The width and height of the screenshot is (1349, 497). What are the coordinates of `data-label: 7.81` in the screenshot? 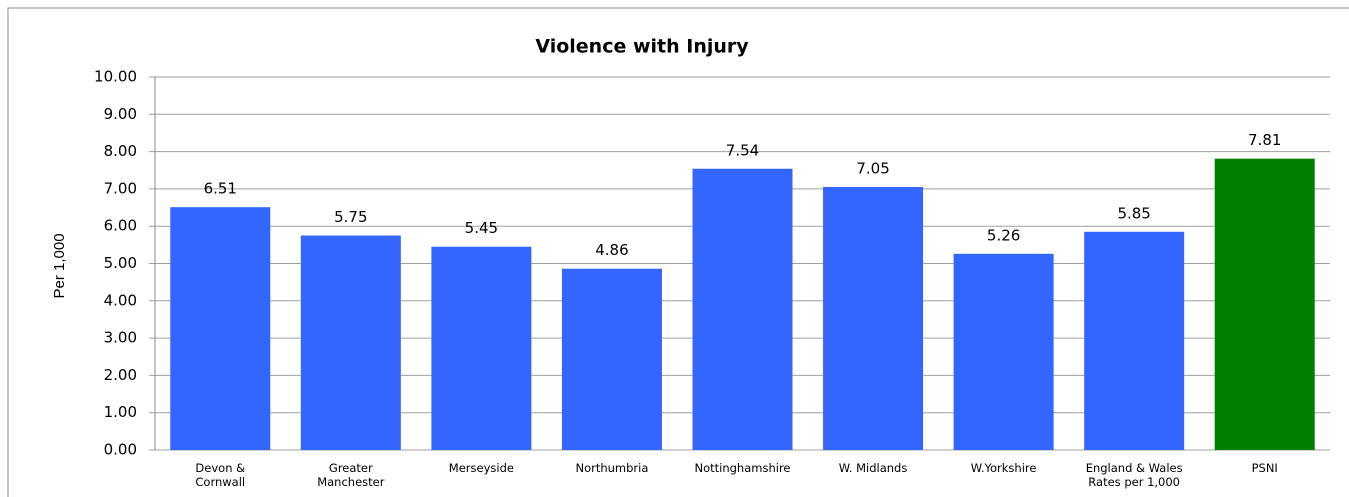 It's located at (1264, 140).